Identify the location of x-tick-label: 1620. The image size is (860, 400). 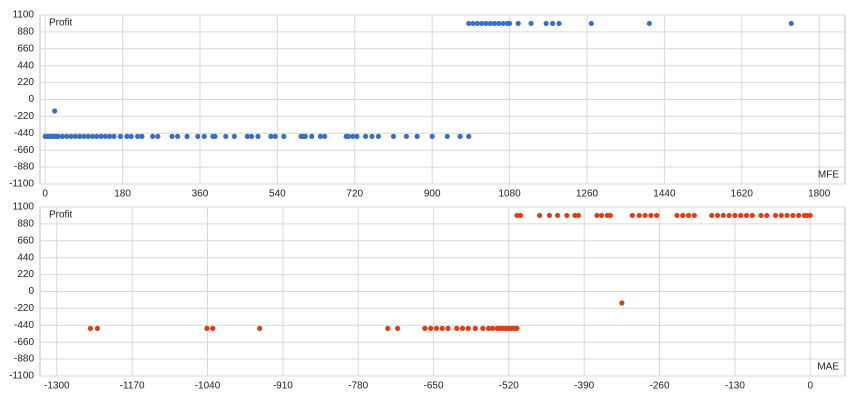
(742, 194).